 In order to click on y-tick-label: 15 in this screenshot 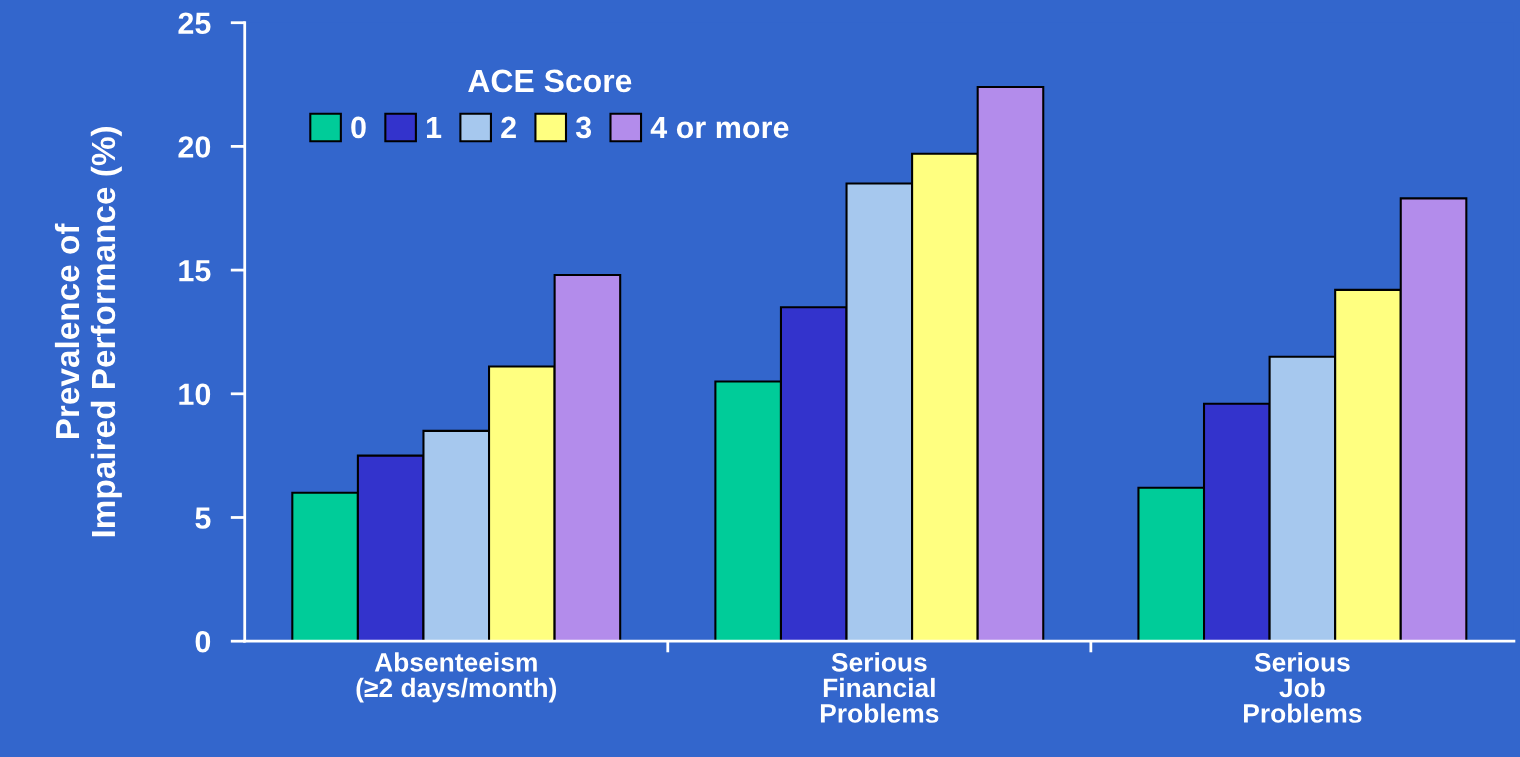, I will do `click(195, 271)`.